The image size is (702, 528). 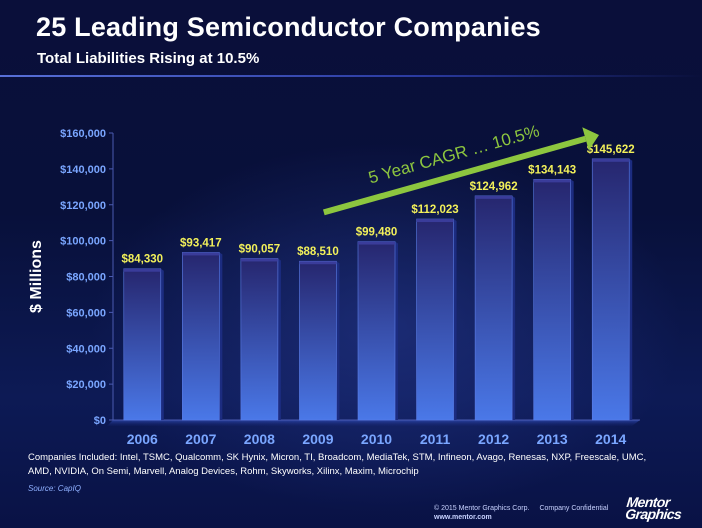 What do you see at coordinates (36, 276) in the screenshot?
I see `y-axis-title: $ Millions` at bounding box center [36, 276].